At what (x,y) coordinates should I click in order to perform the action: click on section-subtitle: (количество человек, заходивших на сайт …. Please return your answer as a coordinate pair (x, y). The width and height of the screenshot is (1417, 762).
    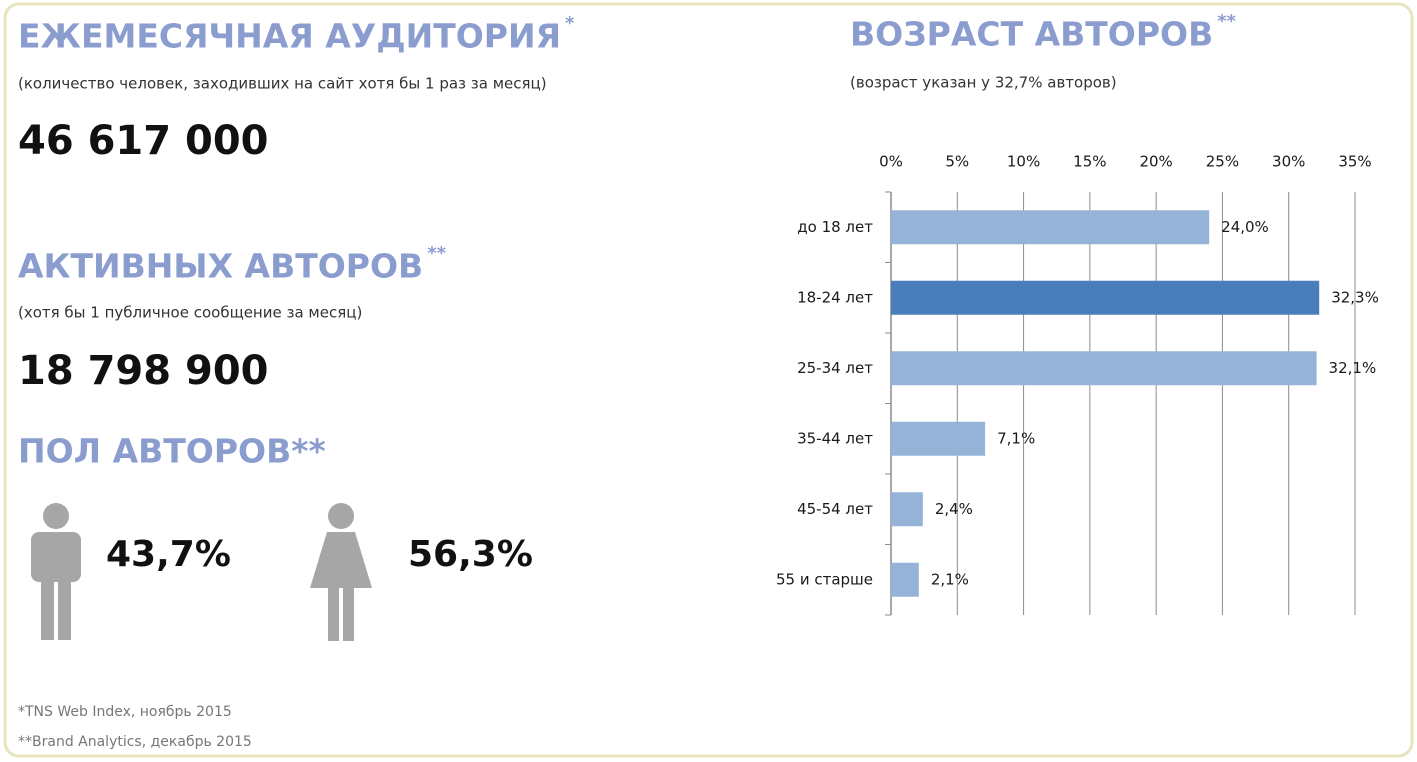
    Looking at the image, I should click on (282, 84).